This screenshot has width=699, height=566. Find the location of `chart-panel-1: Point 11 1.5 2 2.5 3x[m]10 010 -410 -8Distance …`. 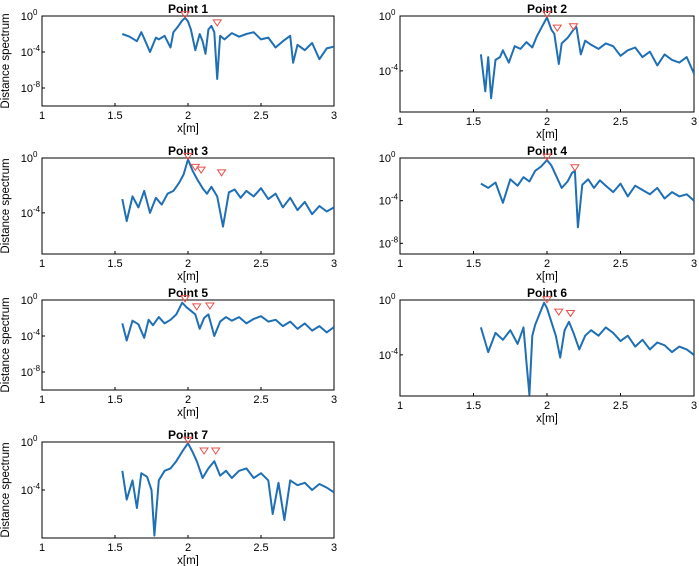

chart-panel-1: Point 11 1.5 2 2.5 3x[m]10 010 -410 -8Distance … is located at coordinates (168, 68).